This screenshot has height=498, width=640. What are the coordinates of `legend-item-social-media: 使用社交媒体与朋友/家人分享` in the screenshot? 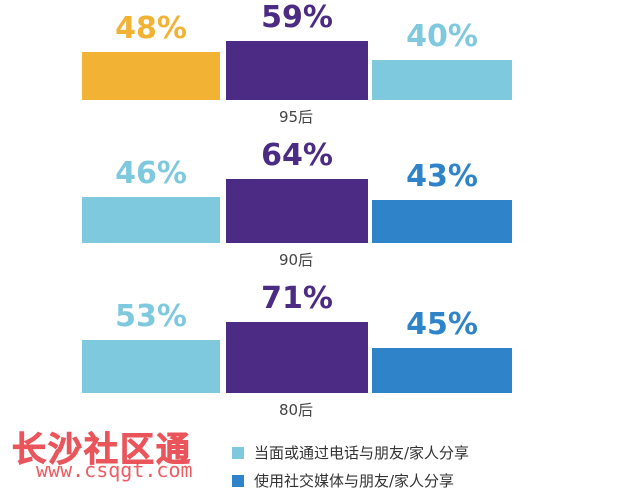 It's located at (343, 480).